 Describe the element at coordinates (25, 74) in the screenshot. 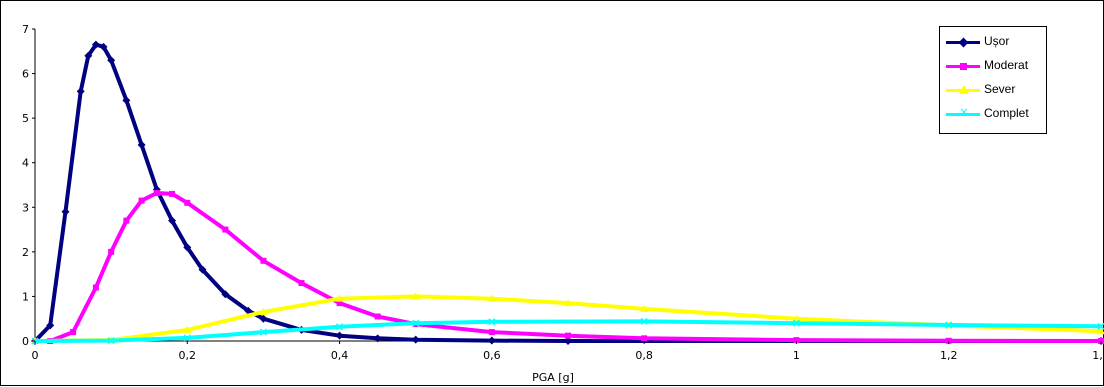

I see `y-tick-label: 6` at that location.